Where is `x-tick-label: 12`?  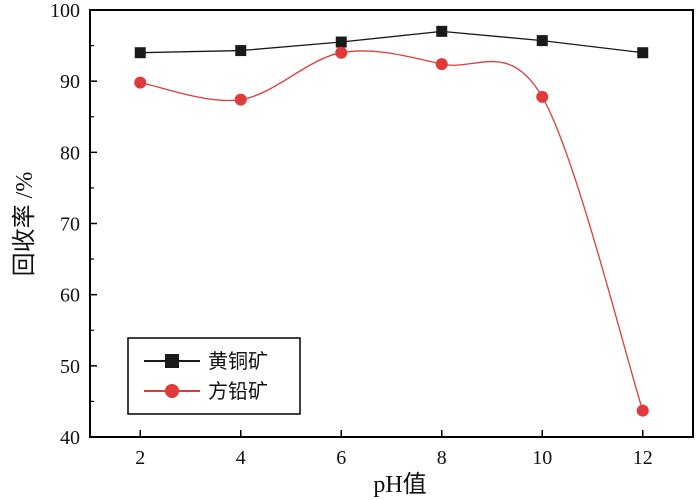 x-tick-label: 12 is located at coordinates (643, 458).